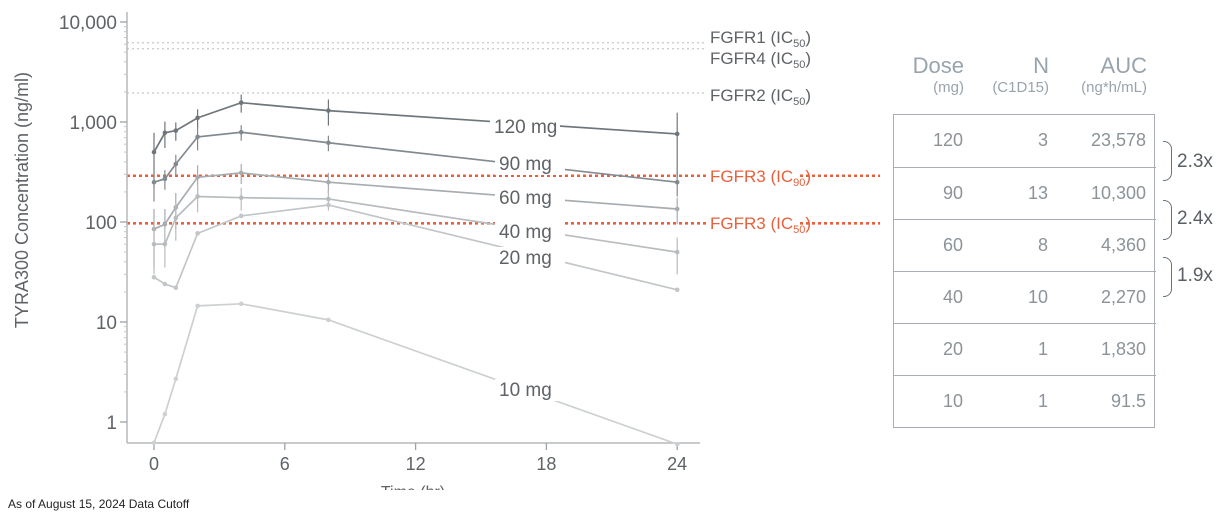 Image resolution: width=1229 pixels, height=524 pixels. What do you see at coordinates (1025, 349) in the screenshot?
I see `table-row: 20 1 1,830` at bounding box center [1025, 349].